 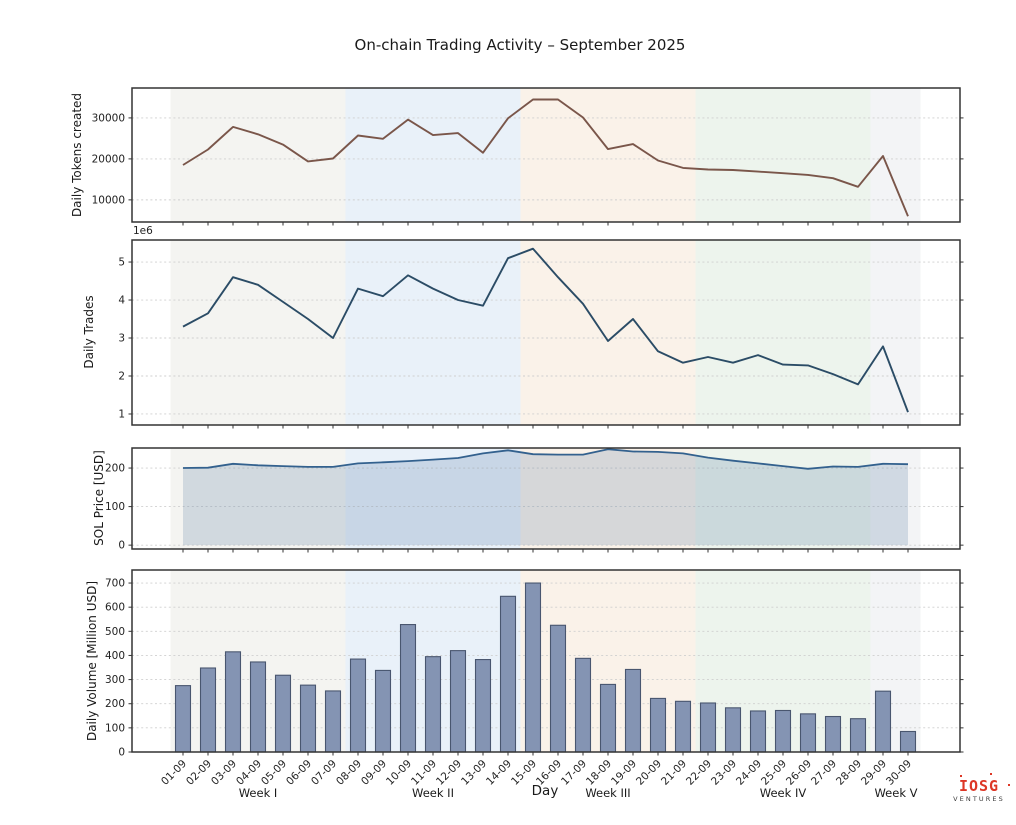 I want to click on x-tick-label-11-09: 11-09, so click(x=424, y=773).